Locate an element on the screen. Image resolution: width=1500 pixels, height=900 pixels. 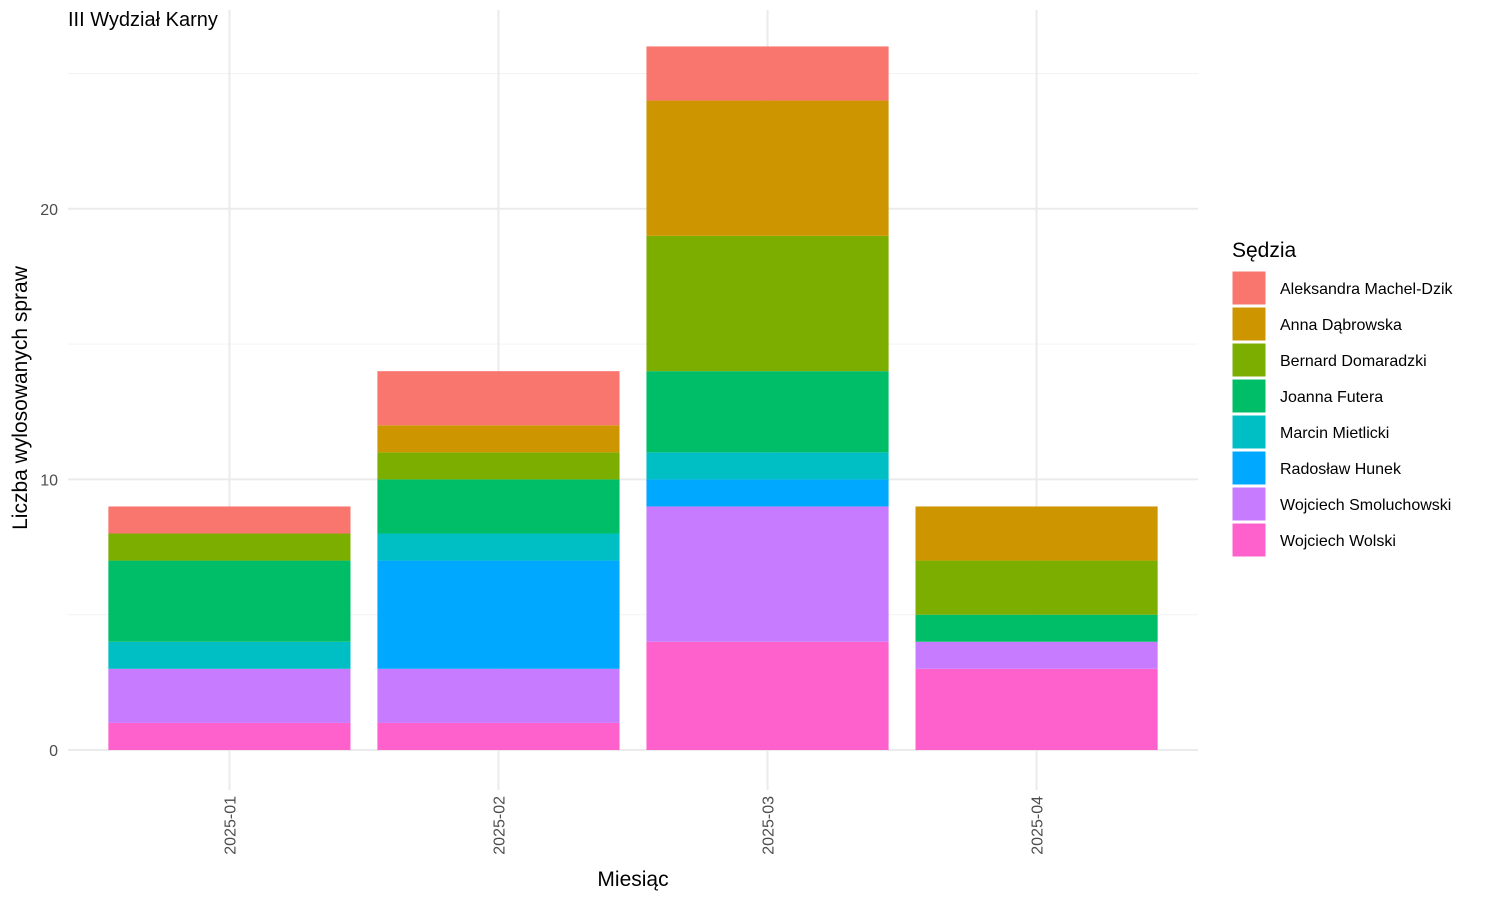
legend-label: Joanna Futera is located at coordinates (1331, 397).